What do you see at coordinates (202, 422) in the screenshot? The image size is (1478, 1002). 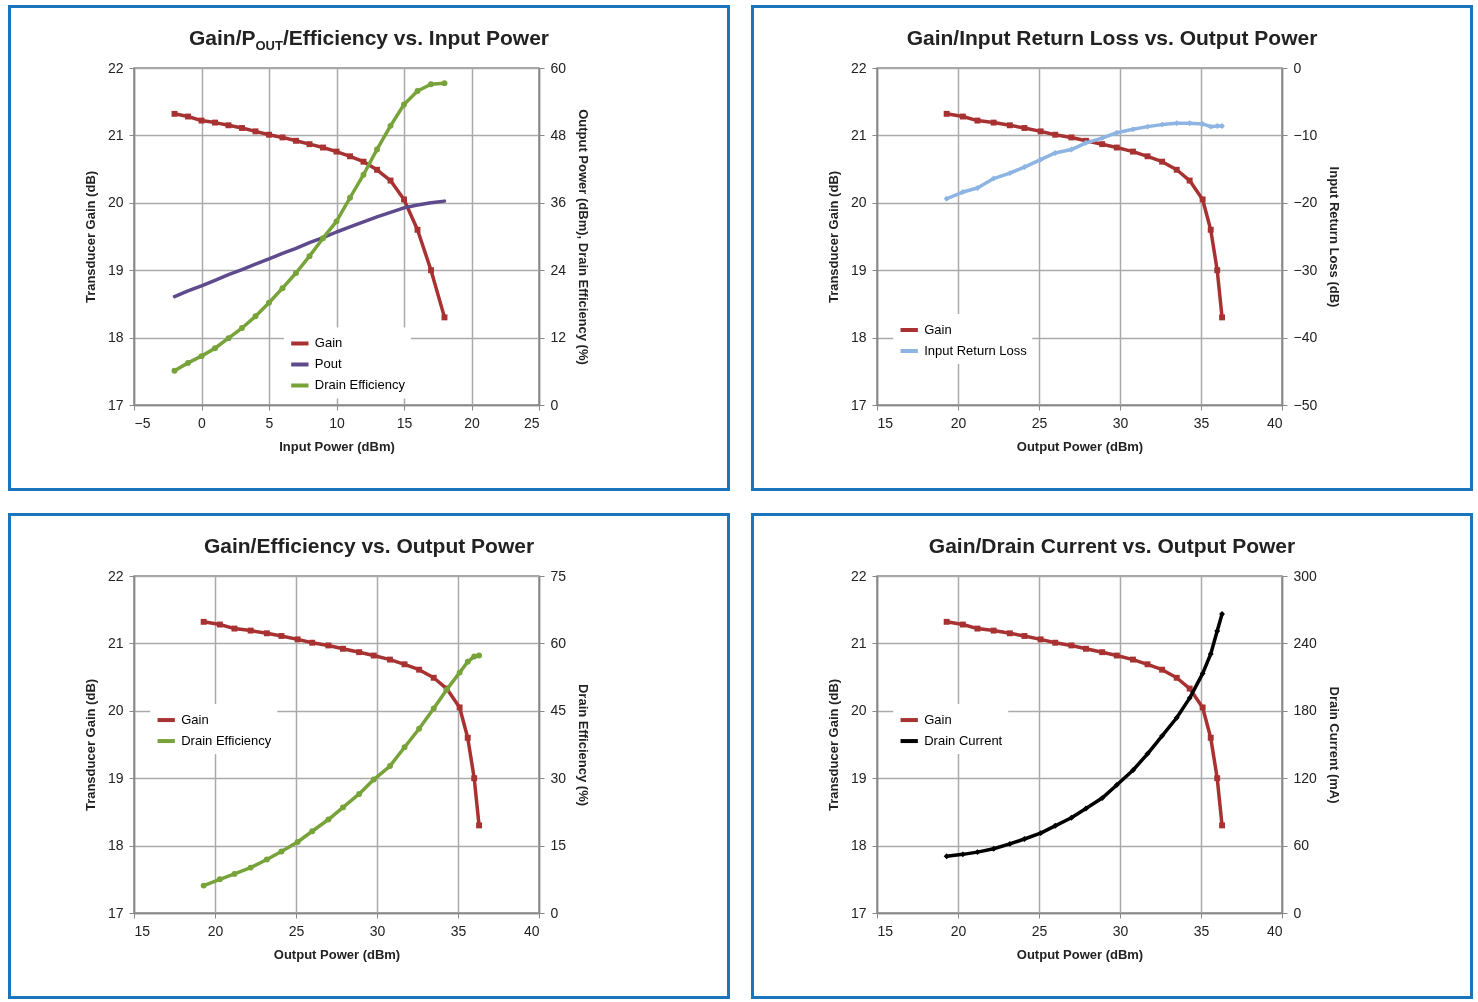 I see `x-tick-label: 0` at bounding box center [202, 422].